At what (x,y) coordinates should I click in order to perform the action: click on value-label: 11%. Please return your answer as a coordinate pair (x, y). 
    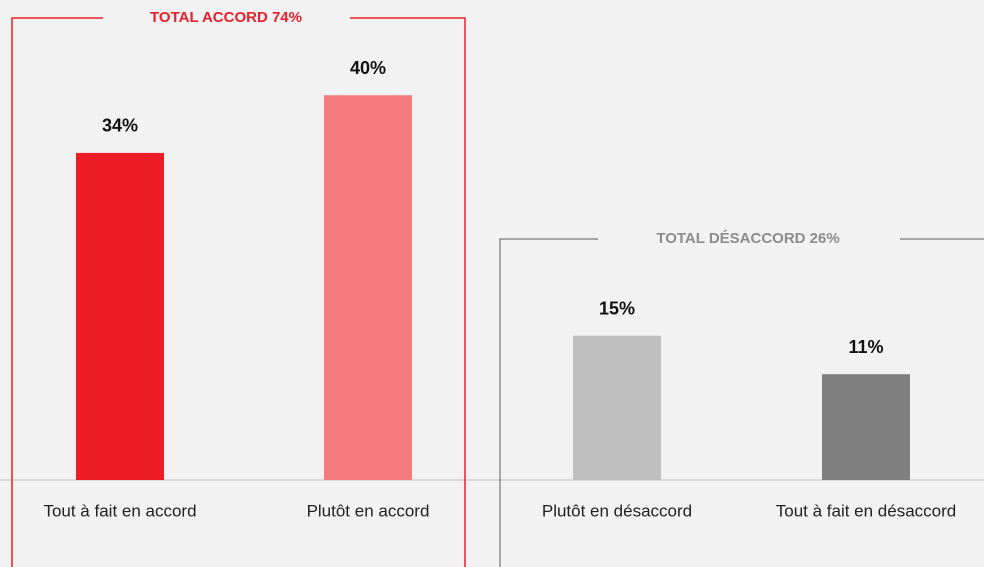
    Looking at the image, I should click on (865, 347).